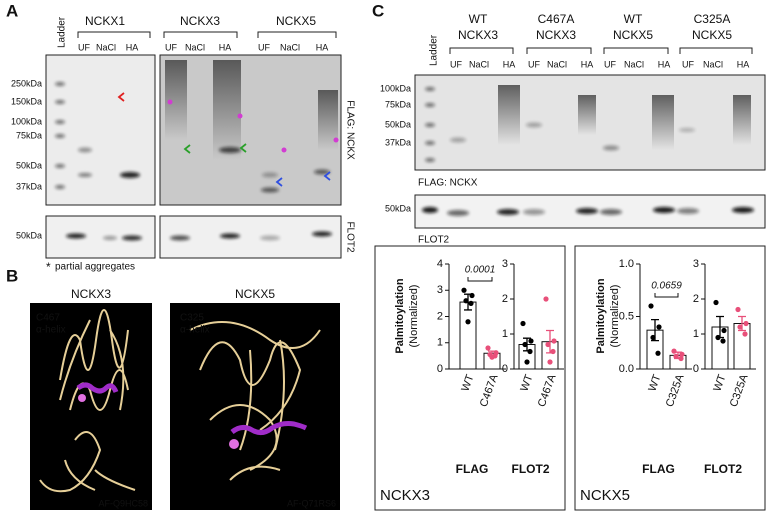 This screenshot has width=768, height=516. I want to click on box-label: NCKX3, so click(405, 495).